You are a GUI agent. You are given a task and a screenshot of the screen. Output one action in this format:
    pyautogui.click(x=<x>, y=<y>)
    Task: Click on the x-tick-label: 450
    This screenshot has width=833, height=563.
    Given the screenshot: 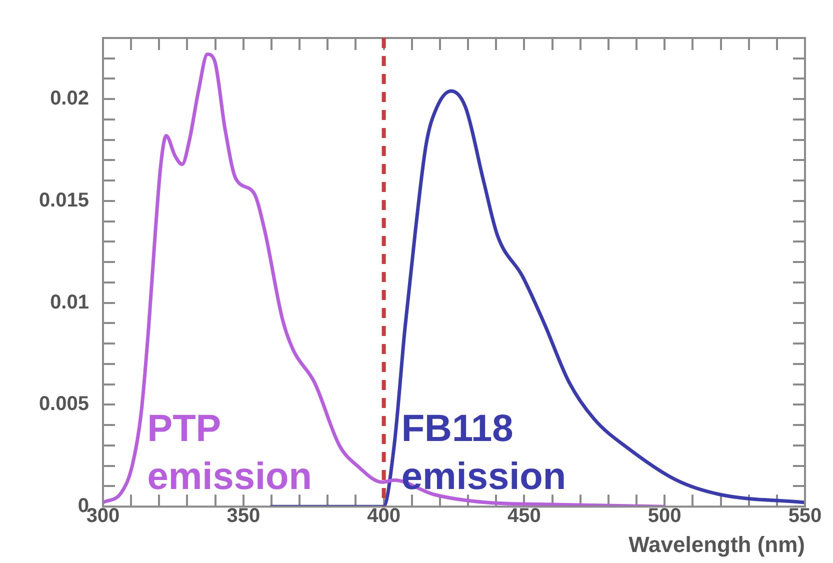 What is the action you would take?
    pyautogui.click(x=524, y=516)
    